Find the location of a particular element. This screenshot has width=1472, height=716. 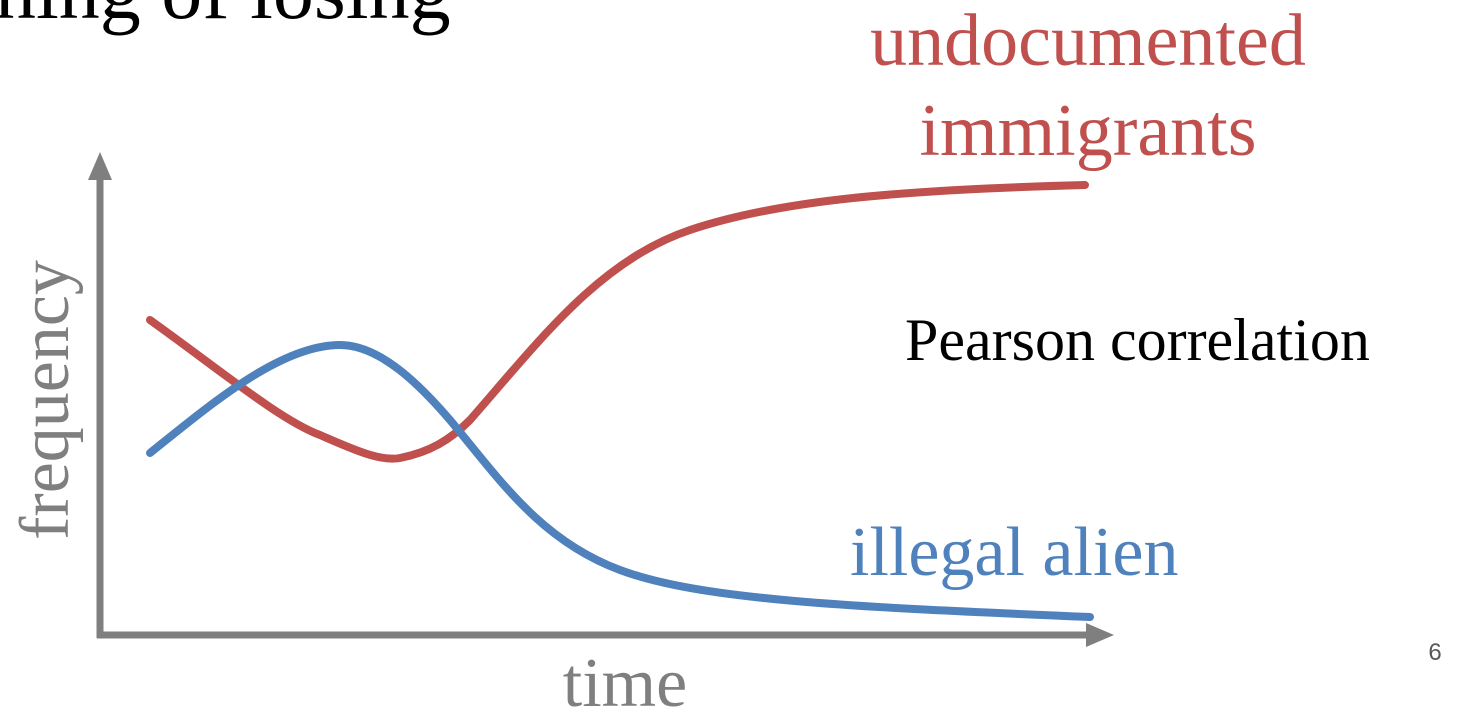

page-number: 6 is located at coordinates (1434, 652).